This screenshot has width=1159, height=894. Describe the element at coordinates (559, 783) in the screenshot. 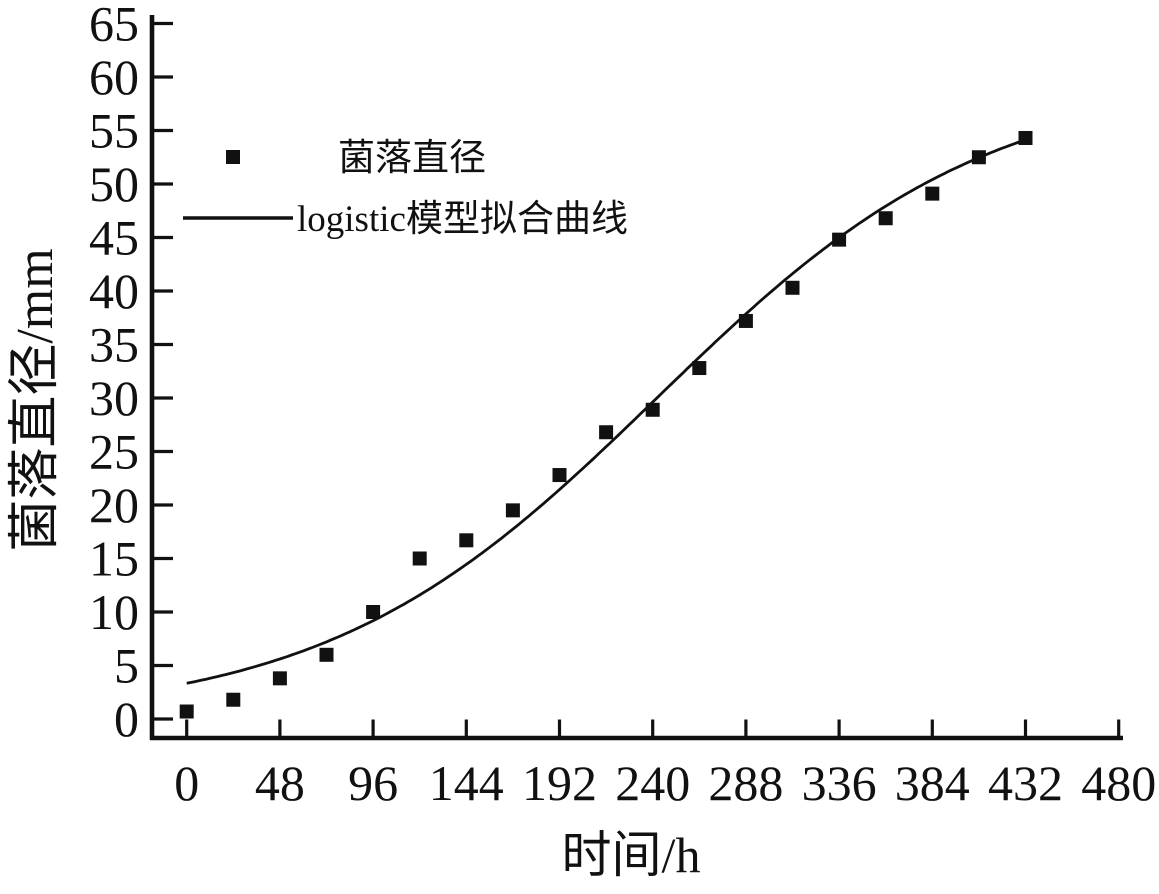

I see `x-tick-label: 192` at that location.